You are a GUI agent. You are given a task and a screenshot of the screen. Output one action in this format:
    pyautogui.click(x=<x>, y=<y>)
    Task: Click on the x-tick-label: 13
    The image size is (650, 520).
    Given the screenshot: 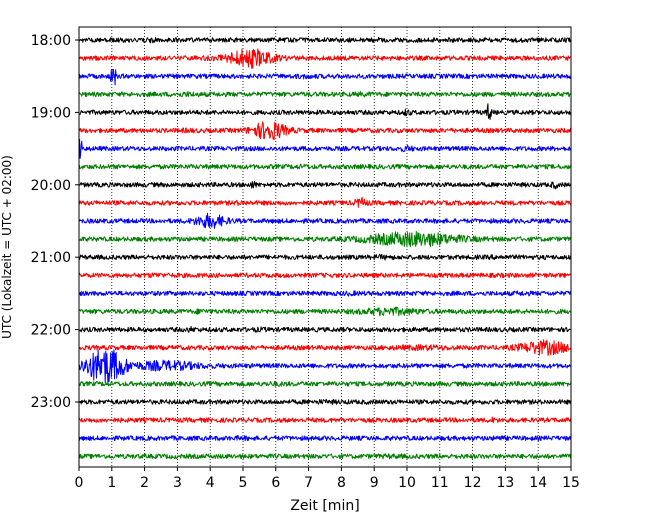 What is the action you would take?
    pyautogui.click(x=505, y=483)
    